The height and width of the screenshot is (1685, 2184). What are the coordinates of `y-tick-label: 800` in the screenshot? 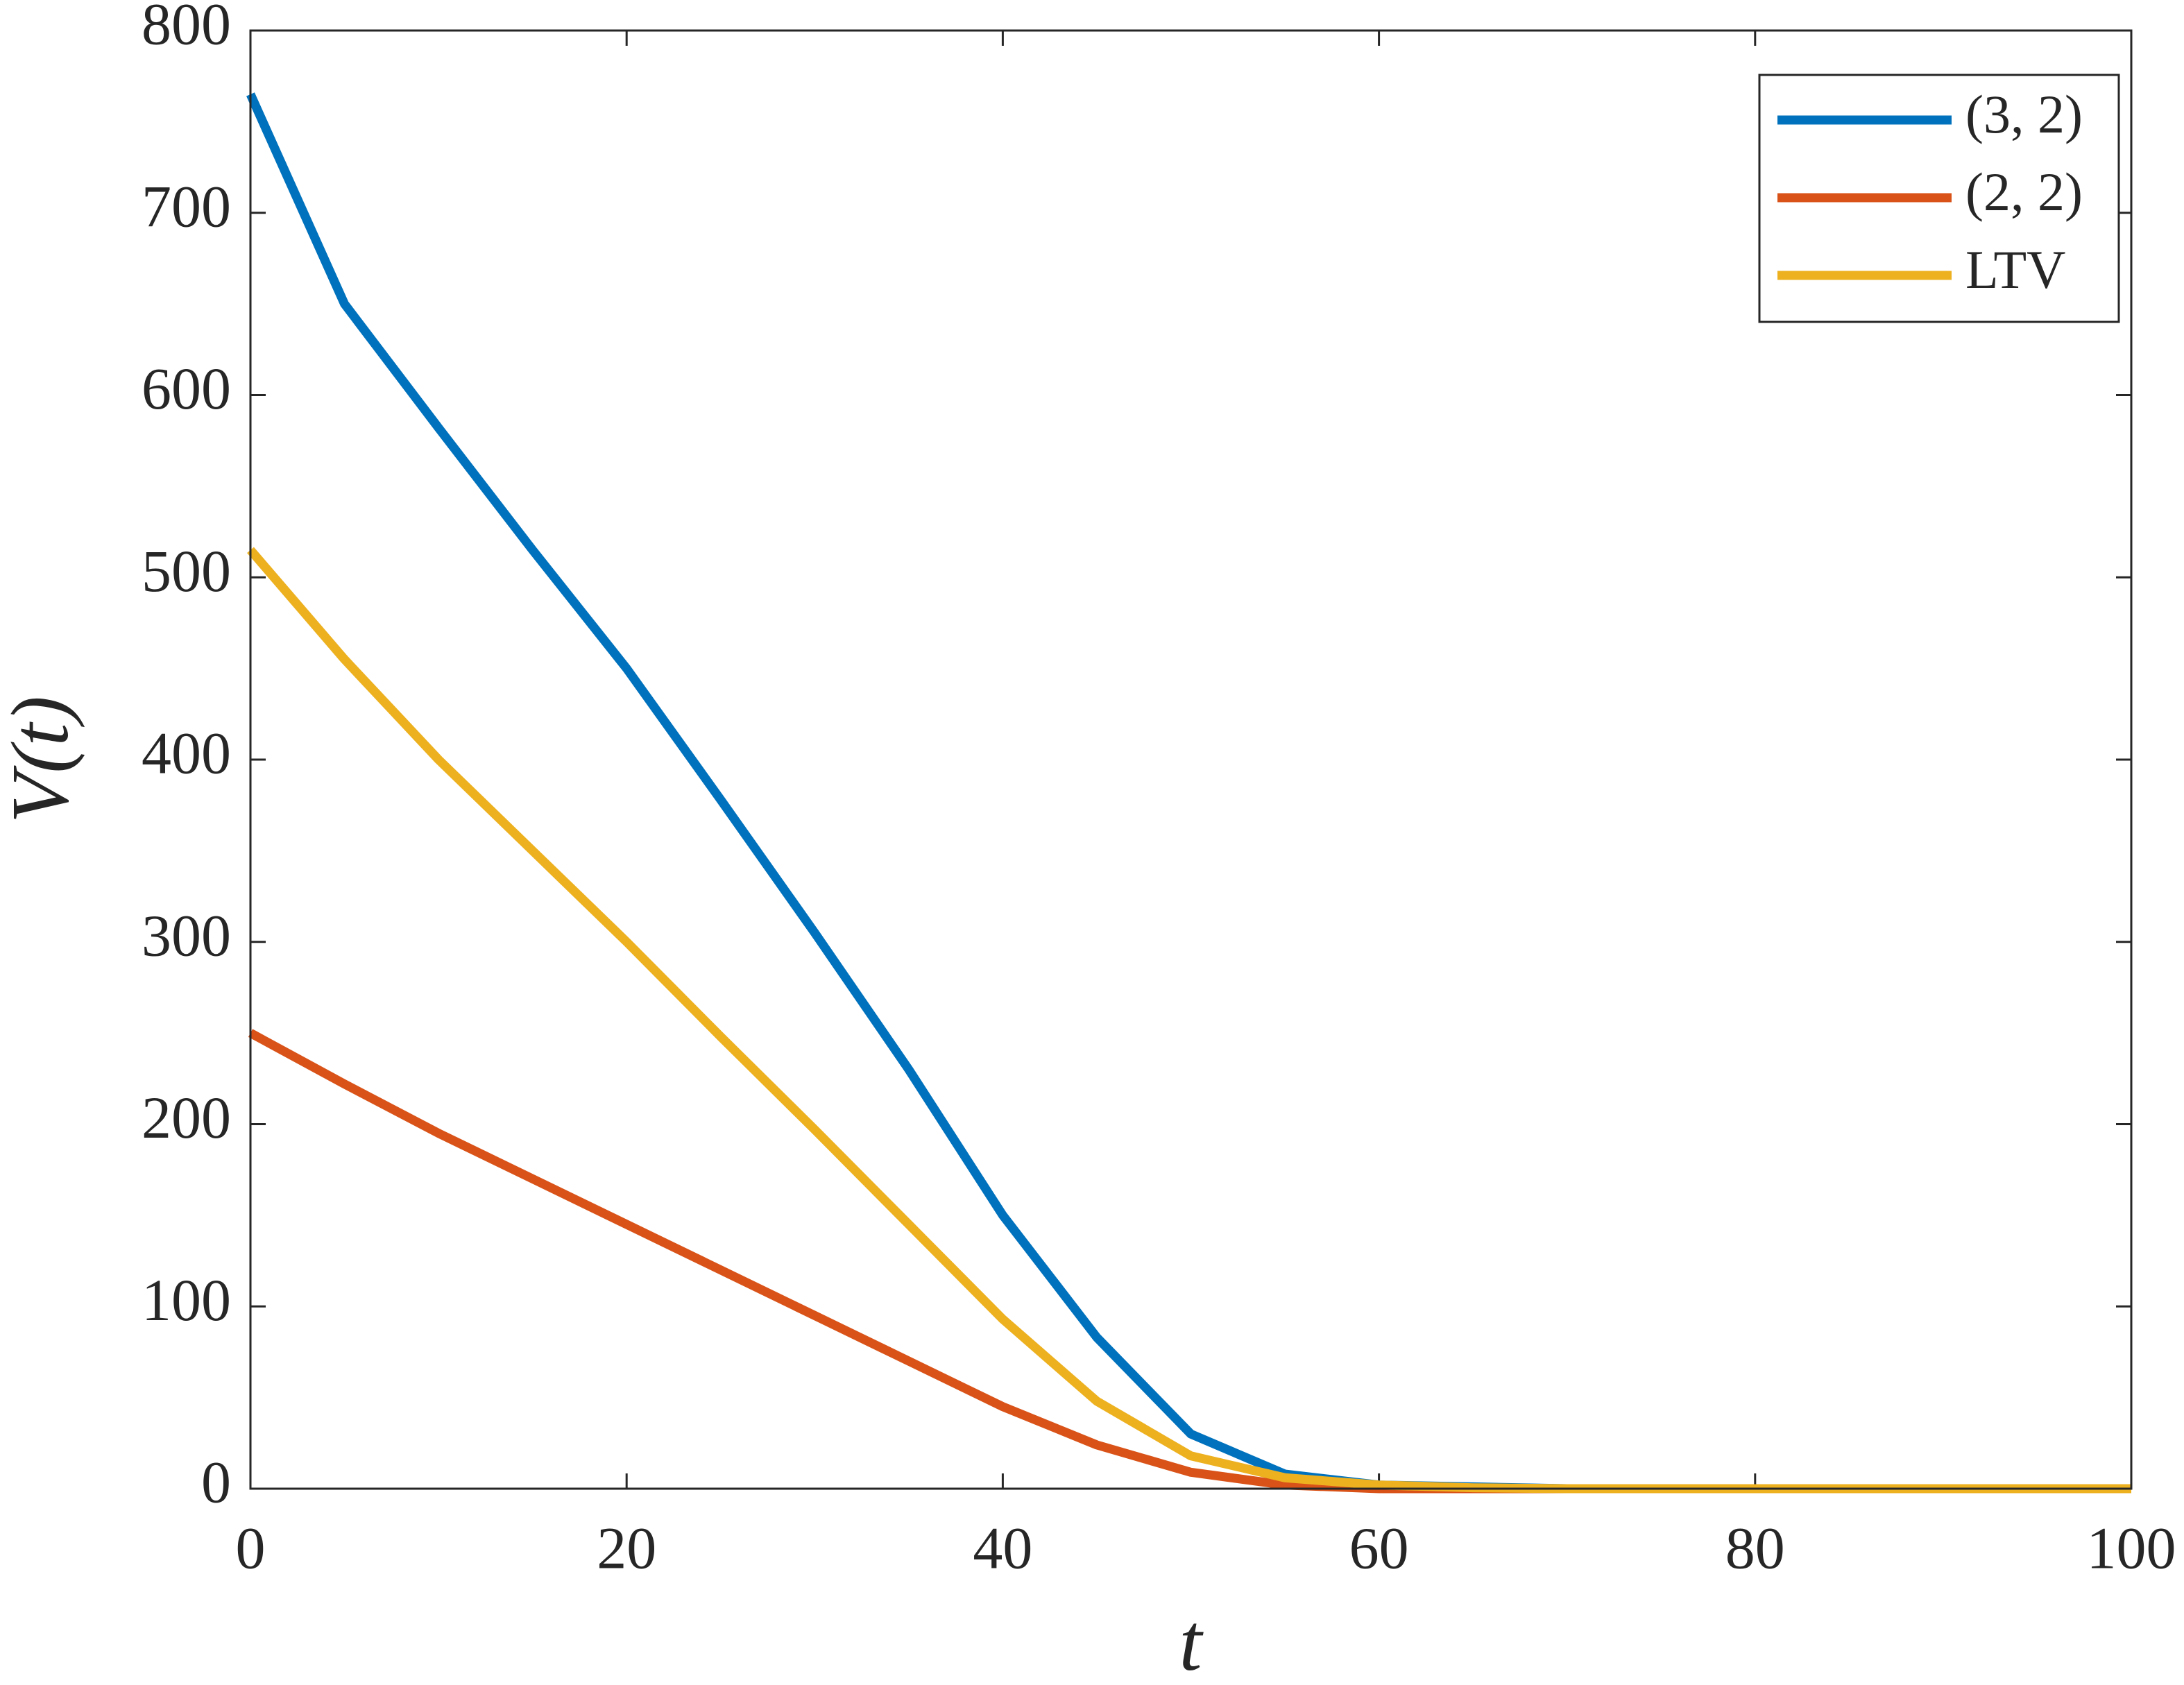 It's located at (186, 29).